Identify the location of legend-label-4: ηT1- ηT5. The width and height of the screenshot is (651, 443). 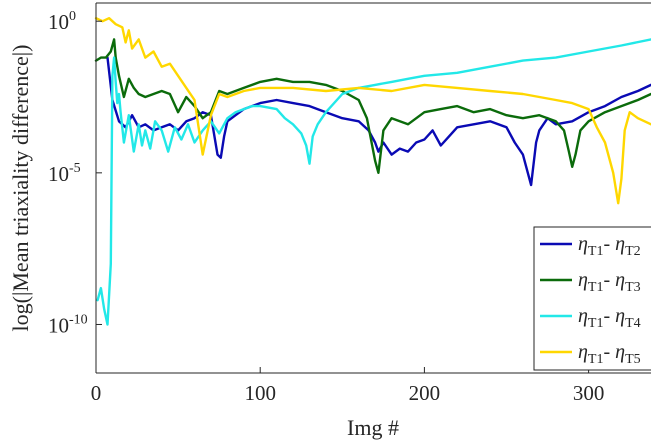
(609, 354).